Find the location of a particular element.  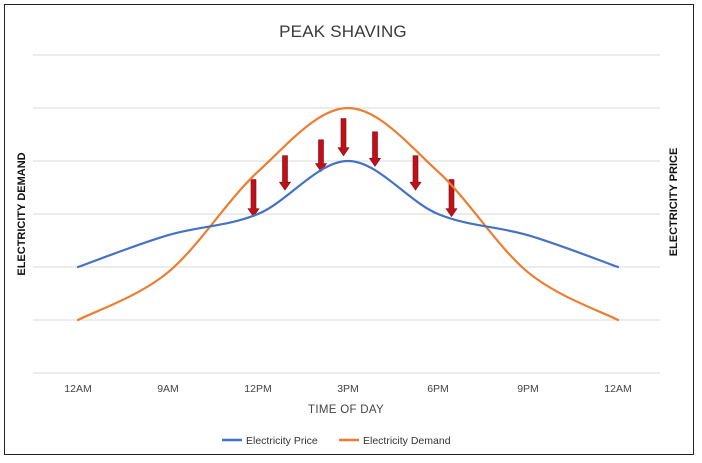

x-tick-label: 12PM is located at coordinates (257, 389).